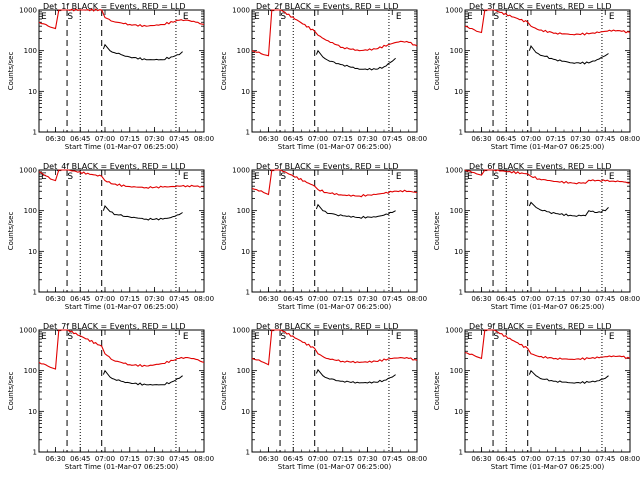 This screenshot has height=480, width=640. Describe the element at coordinates (540, 166) in the screenshot. I see `chart-title: Det_6f BLACK = Events, RED = LLD` at that location.